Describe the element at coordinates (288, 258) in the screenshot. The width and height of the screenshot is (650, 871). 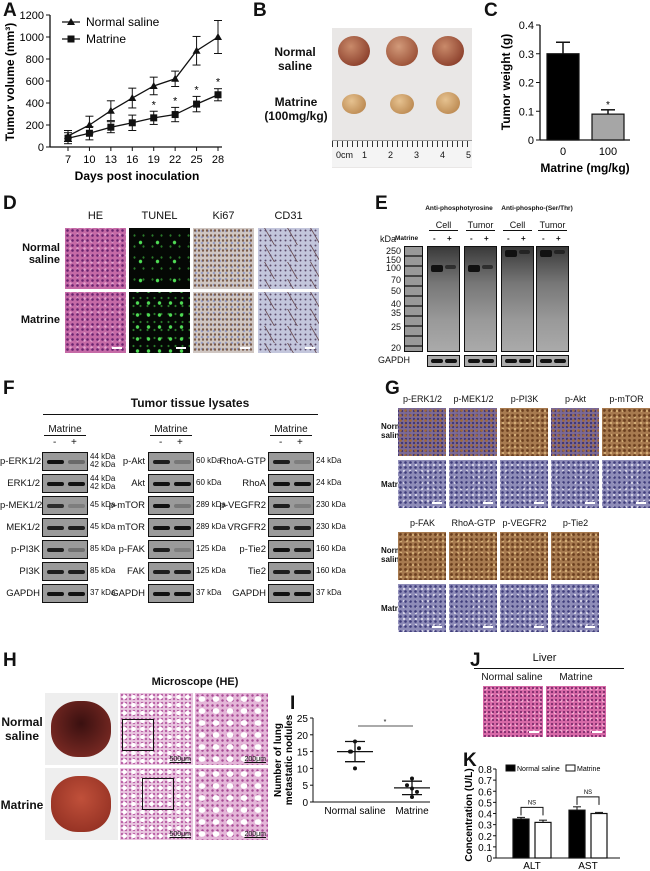
I see `micrograph-cd31` at that location.